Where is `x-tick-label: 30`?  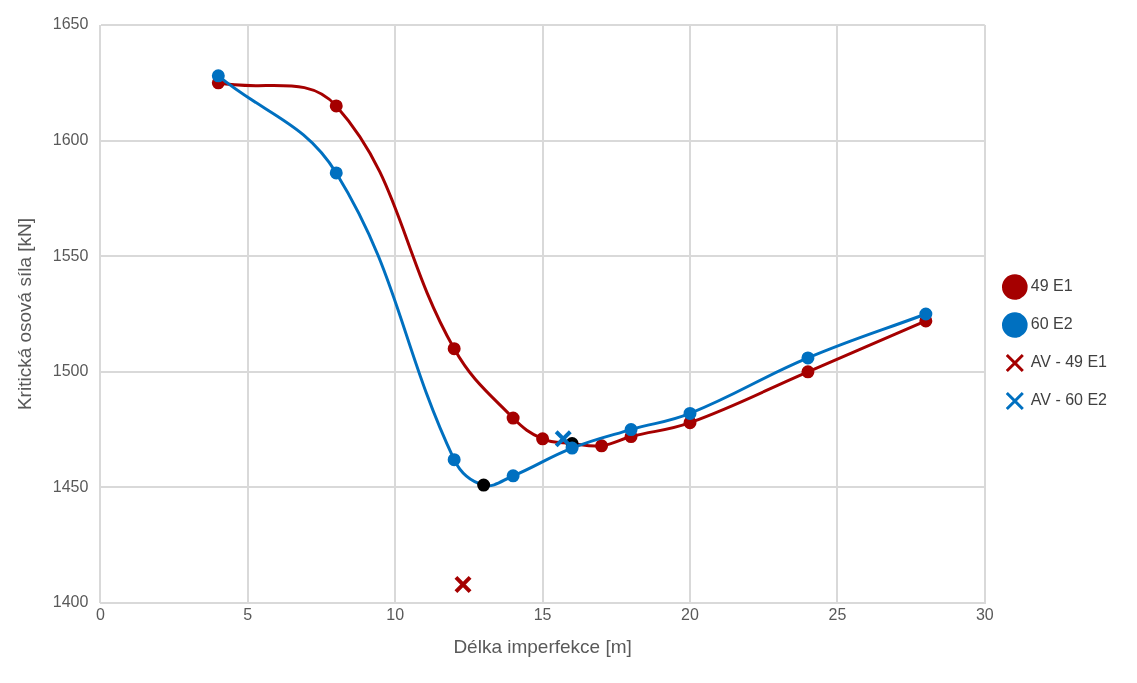 x-tick-label: 30 is located at coordinates (984, 615).